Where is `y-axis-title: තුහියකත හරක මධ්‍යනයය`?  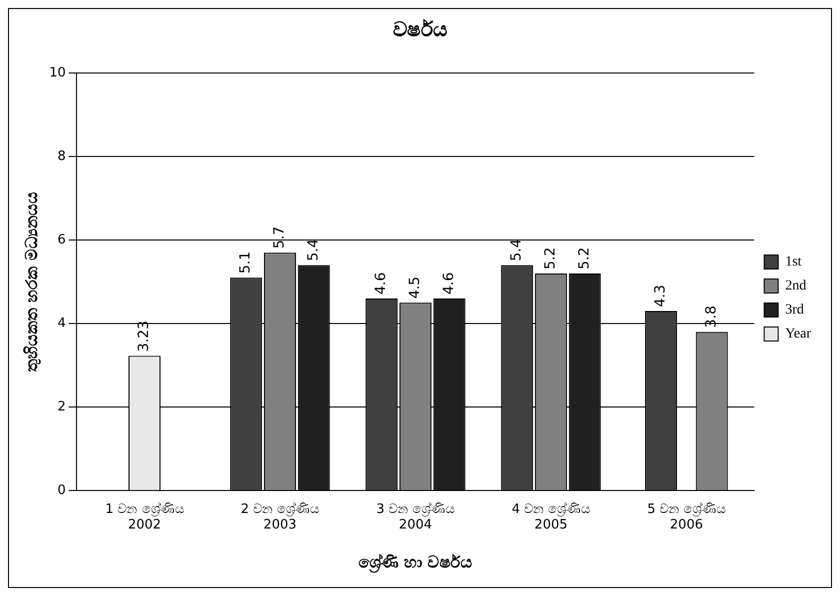 y-axis-title: තුහියකත හරක මධ්‍යනයය is located at coordinates (32, 282).